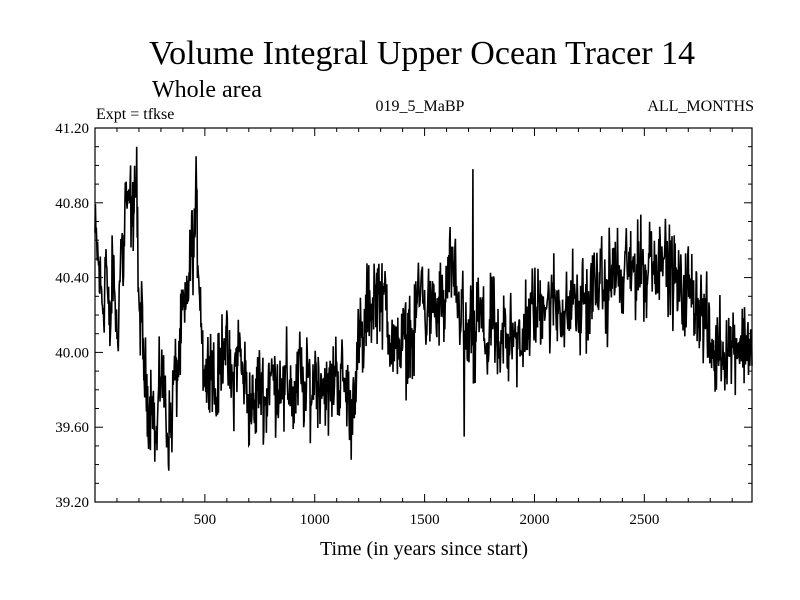  What do you see at coordinates (425, 520) in the screenshot?
I see `x-tick-label: 1500` at bounding box center [425, 520].